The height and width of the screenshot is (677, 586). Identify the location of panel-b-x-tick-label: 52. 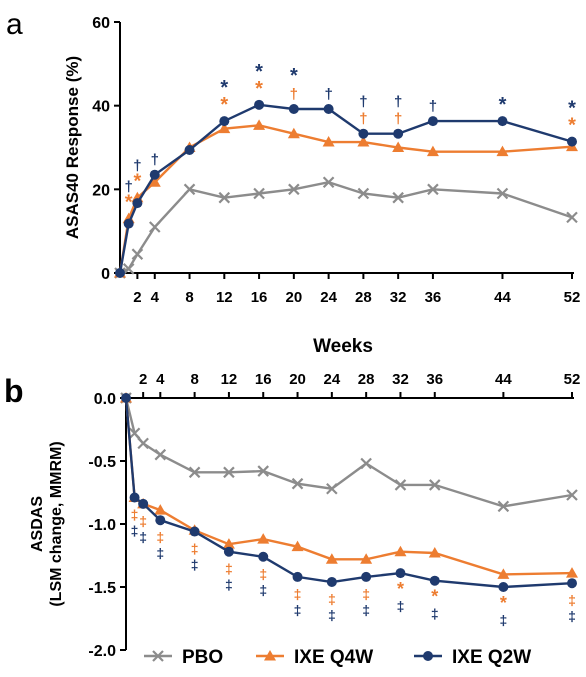
(572, 379).